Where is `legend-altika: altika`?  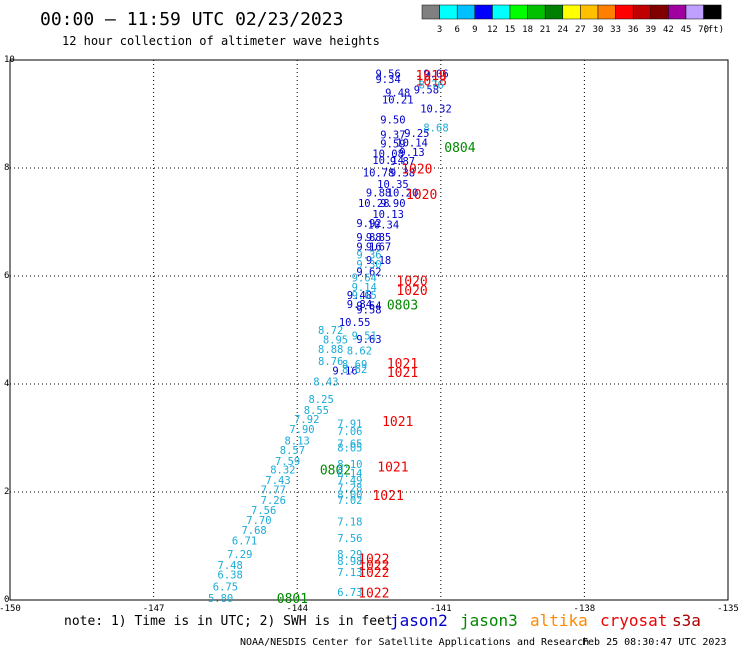
legend-altika: altika is located at coordinates (559, 620).